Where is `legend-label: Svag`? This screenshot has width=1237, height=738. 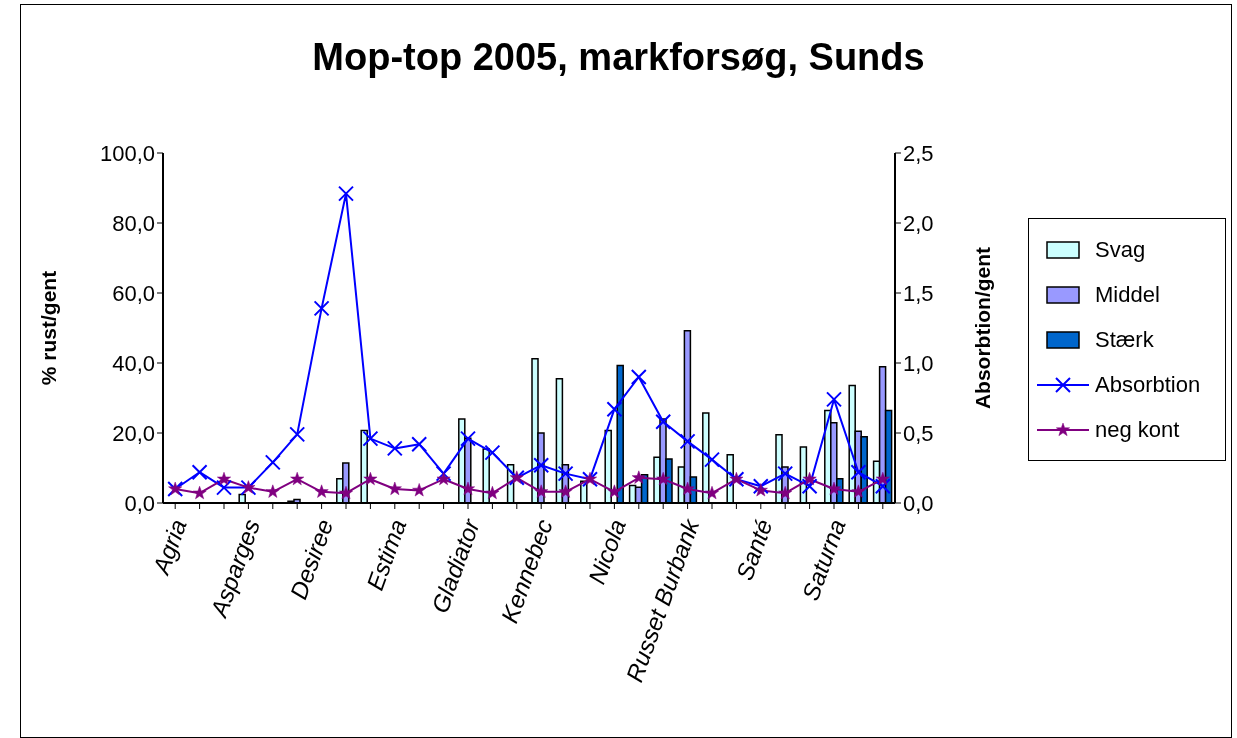 legend-label: Svag is located at coordinates (1120, 249).